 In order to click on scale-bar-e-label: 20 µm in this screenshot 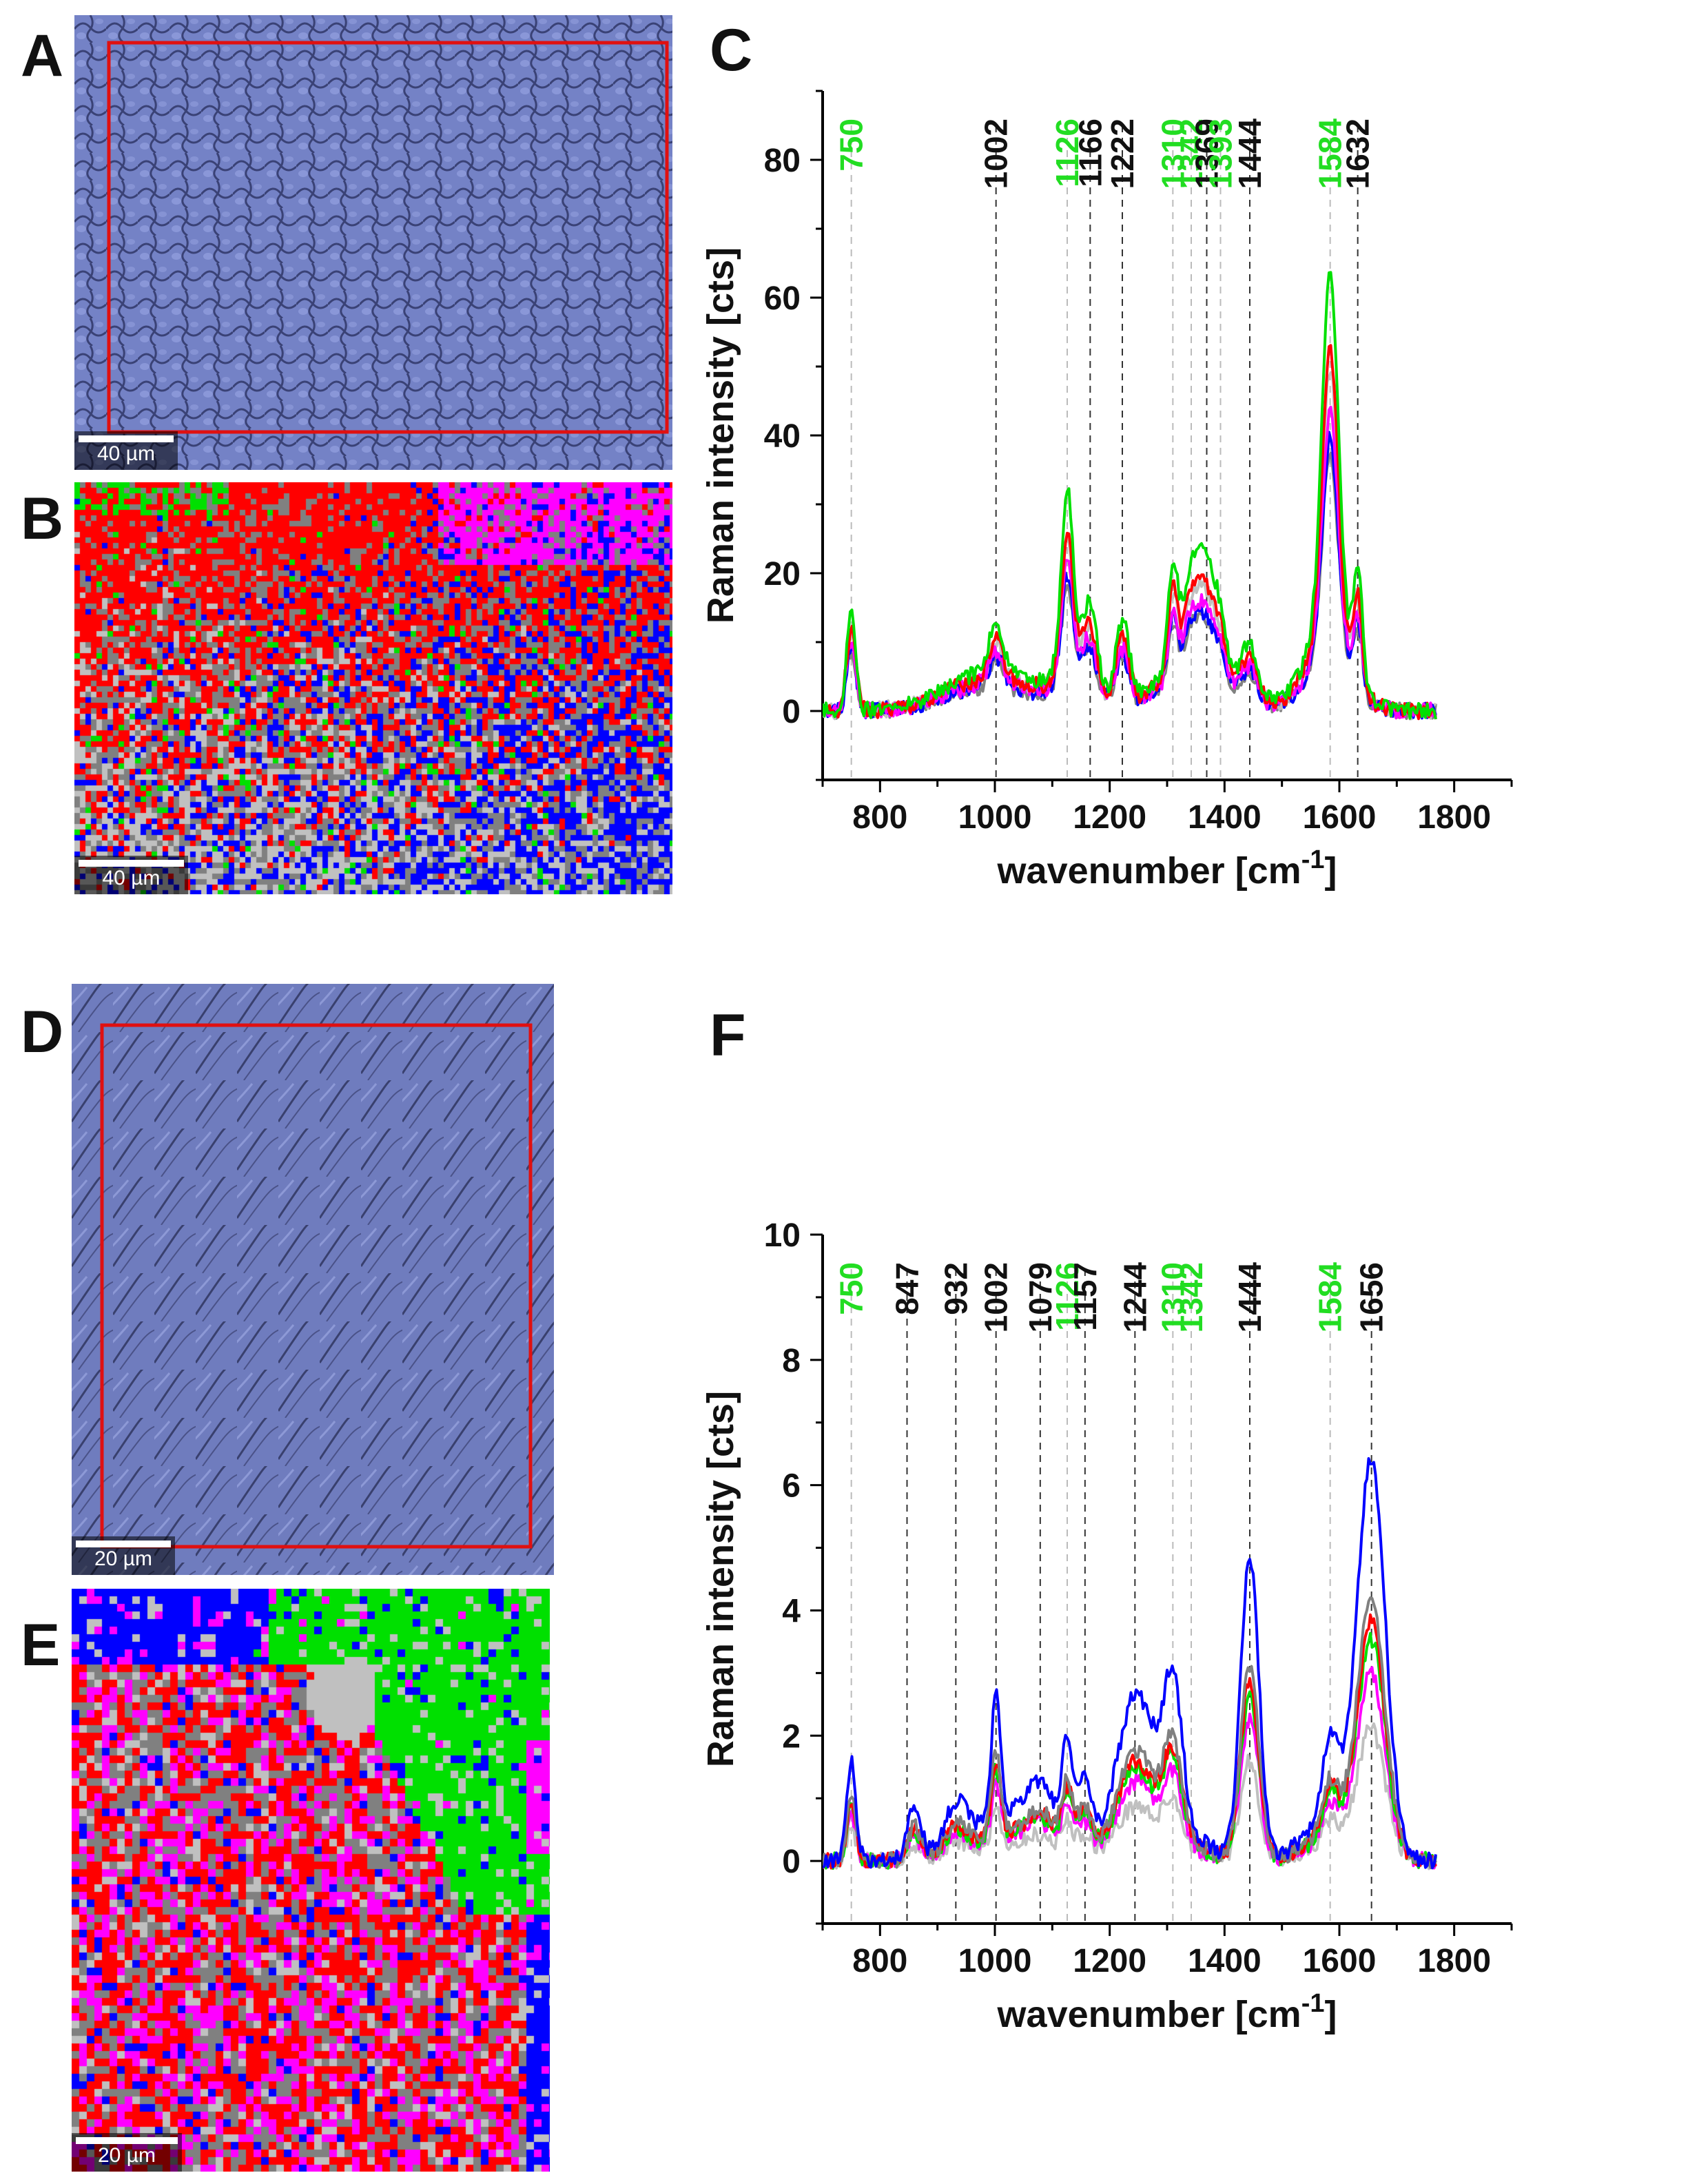, I will do `click(127, 2155)`.